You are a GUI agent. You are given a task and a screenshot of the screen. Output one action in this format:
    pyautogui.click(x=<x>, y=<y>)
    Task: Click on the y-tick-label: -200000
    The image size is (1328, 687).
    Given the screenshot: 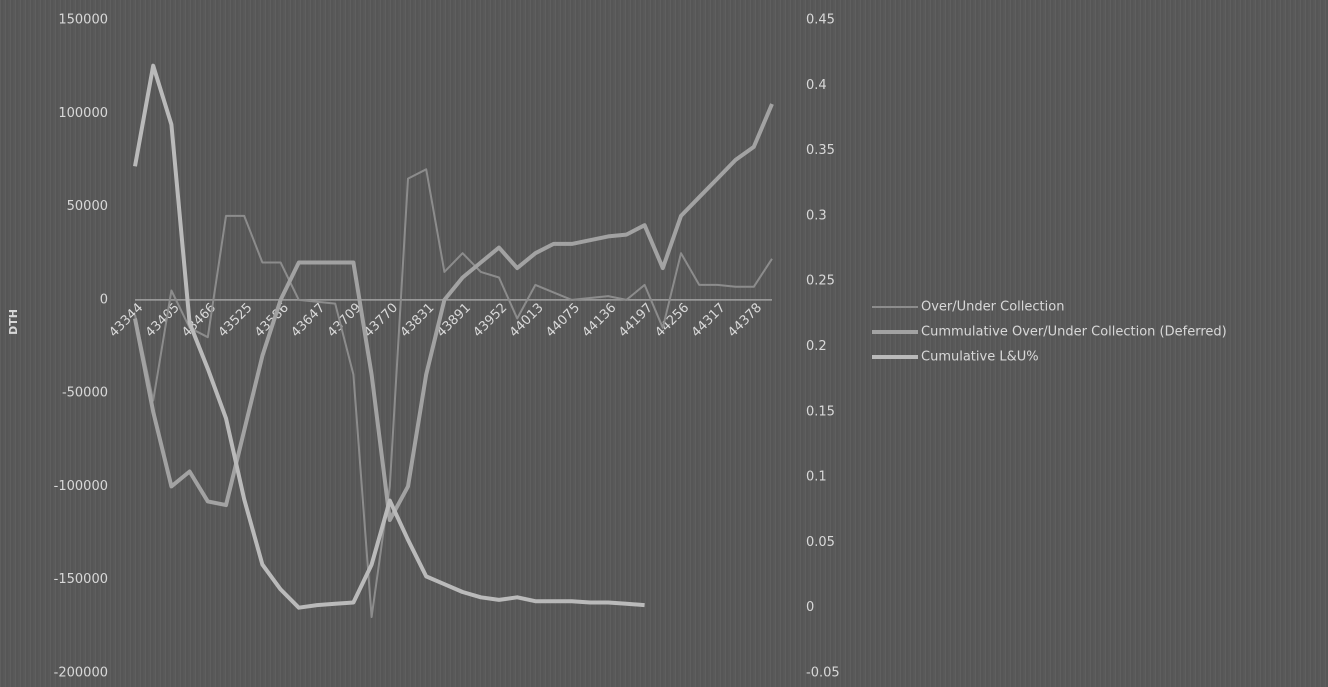 What is the action you would take?
    pyautogui.click(x=81, y=673)
    